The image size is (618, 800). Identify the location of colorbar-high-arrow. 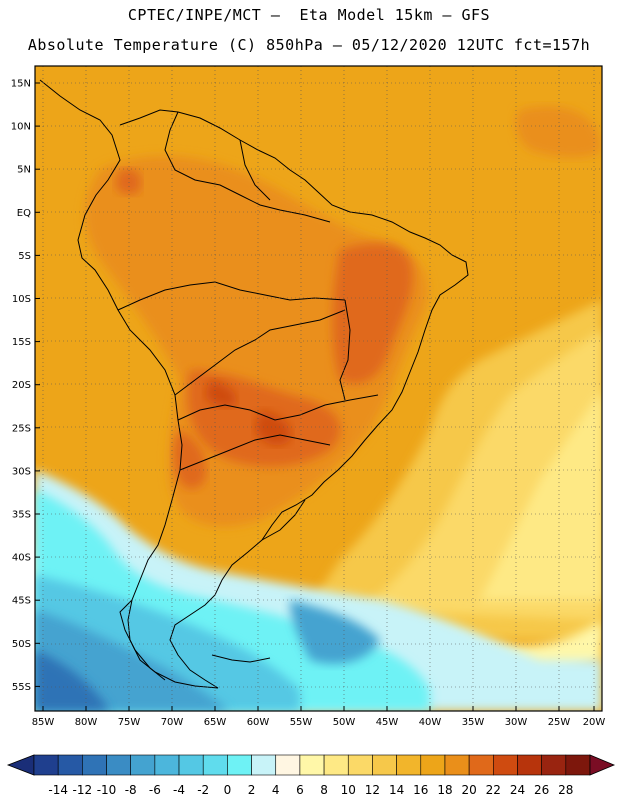
(602, 765).